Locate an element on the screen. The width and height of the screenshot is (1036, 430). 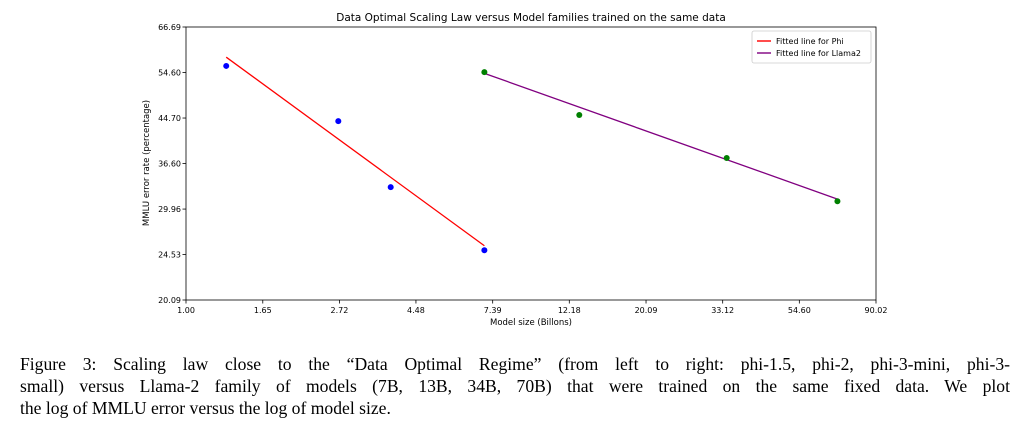
y-tick-label: 66.69 is located at coordinates (169, 27).